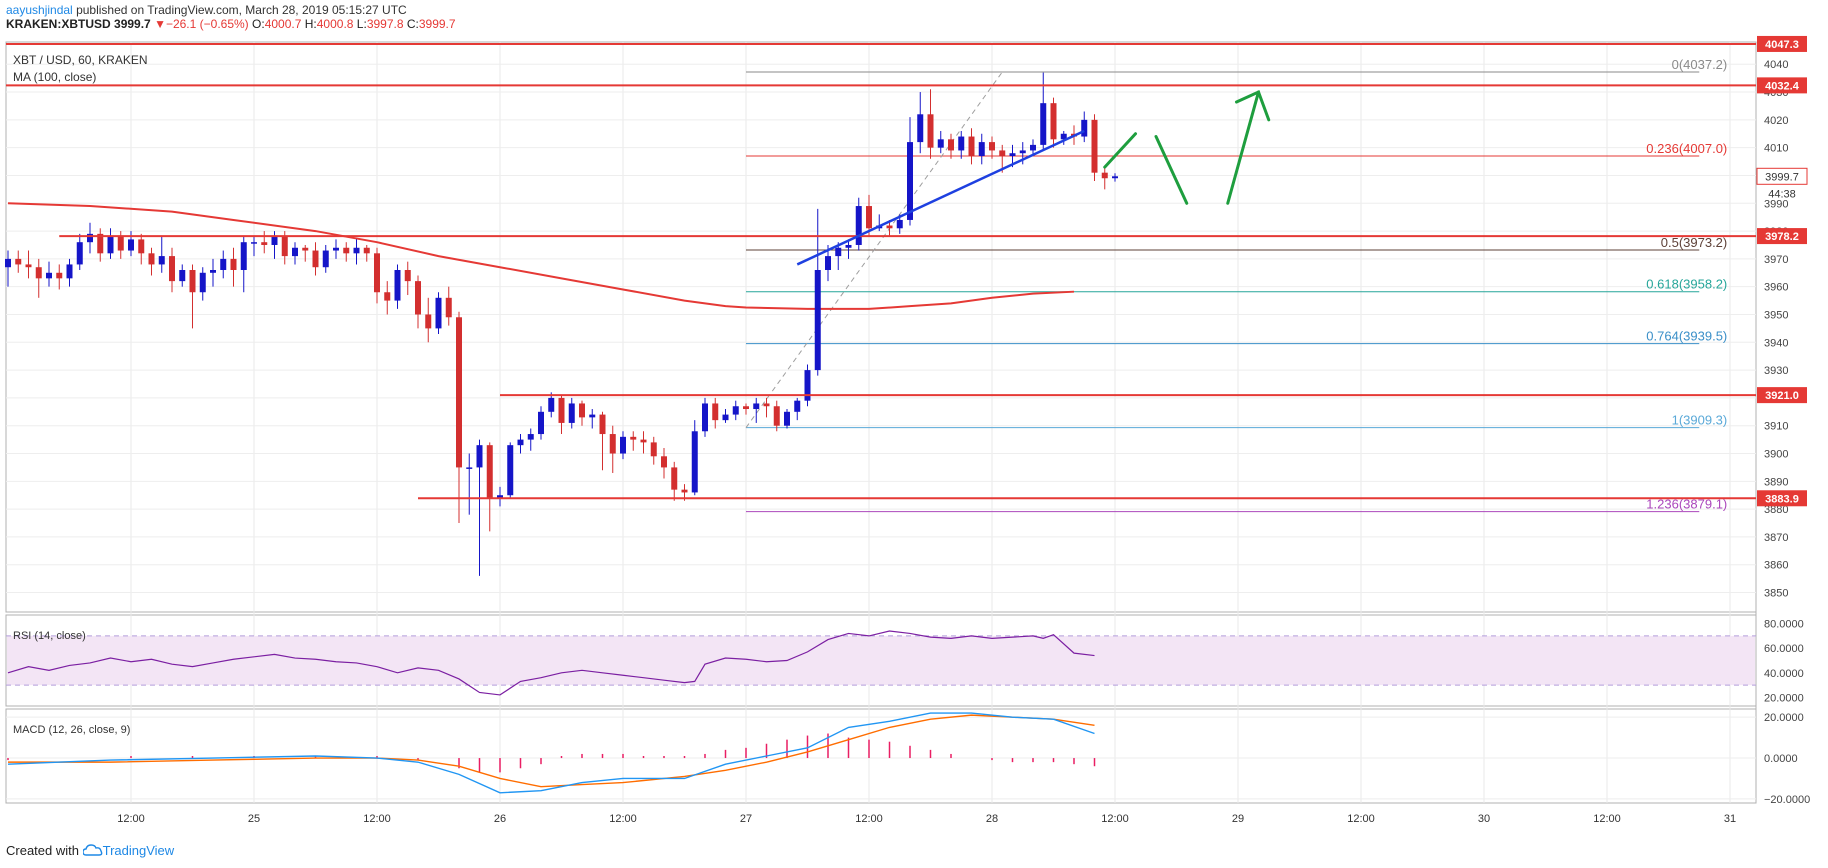 The width and height of the screenshot is (1828, 868). I want to click on price-level-tag-text: 3921.0, so click(1782, 396).